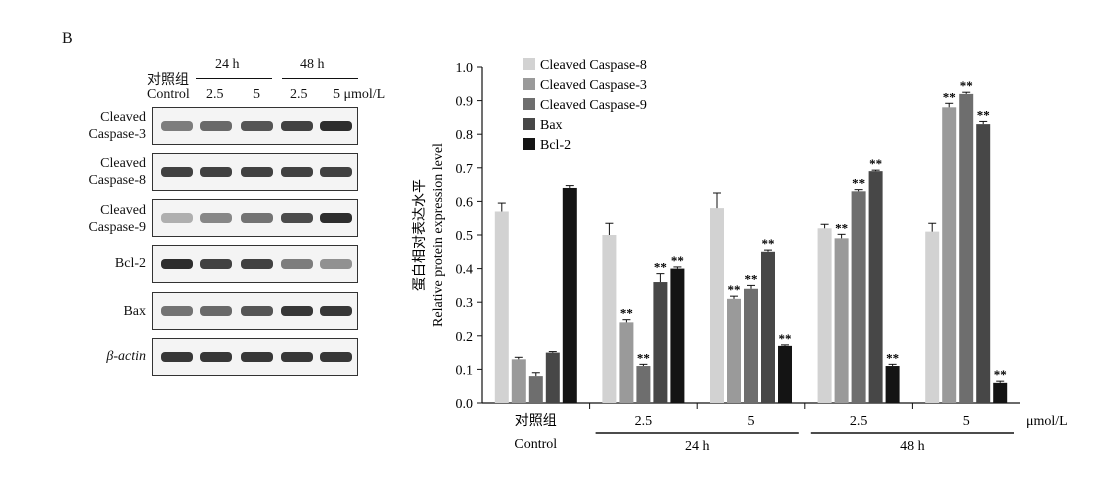  I want to click on x-group-label: 24 h, so click(697, 446).